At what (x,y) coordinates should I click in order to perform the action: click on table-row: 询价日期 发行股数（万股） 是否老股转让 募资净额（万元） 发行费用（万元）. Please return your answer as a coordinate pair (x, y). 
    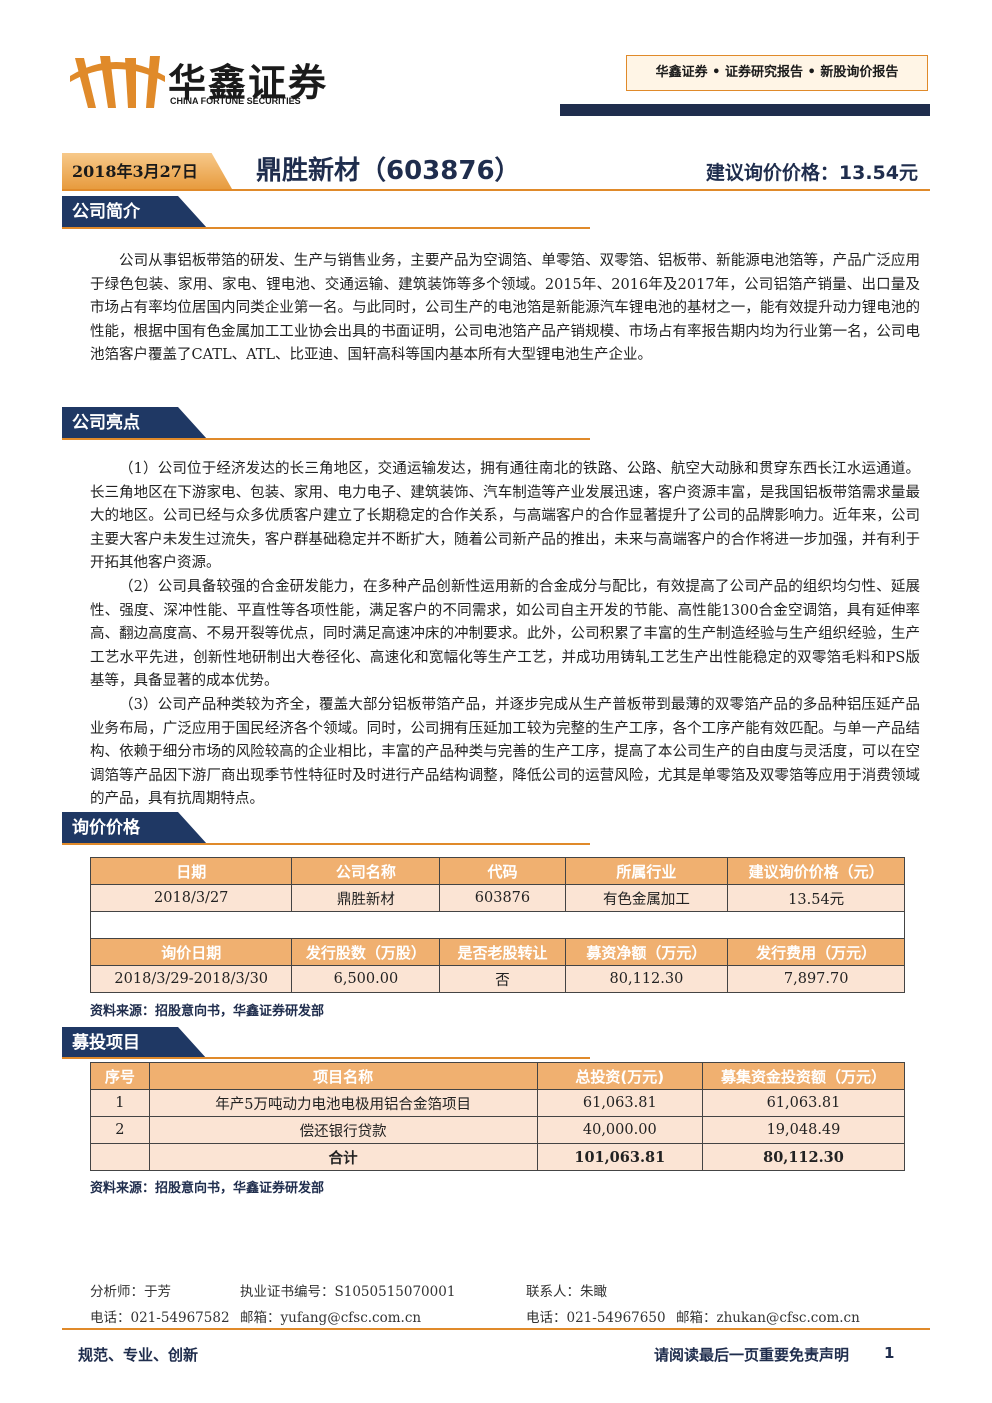
    Looking at the image, I should click on (497, 952).